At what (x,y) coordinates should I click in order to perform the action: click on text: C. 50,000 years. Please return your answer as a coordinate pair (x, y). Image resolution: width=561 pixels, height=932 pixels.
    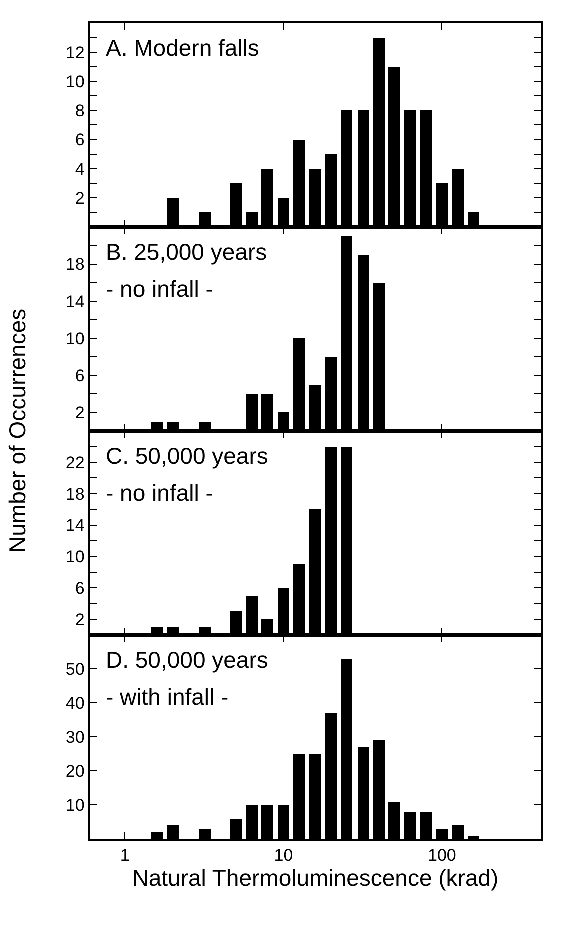
    Looking at the image, I should click on (187, 456).